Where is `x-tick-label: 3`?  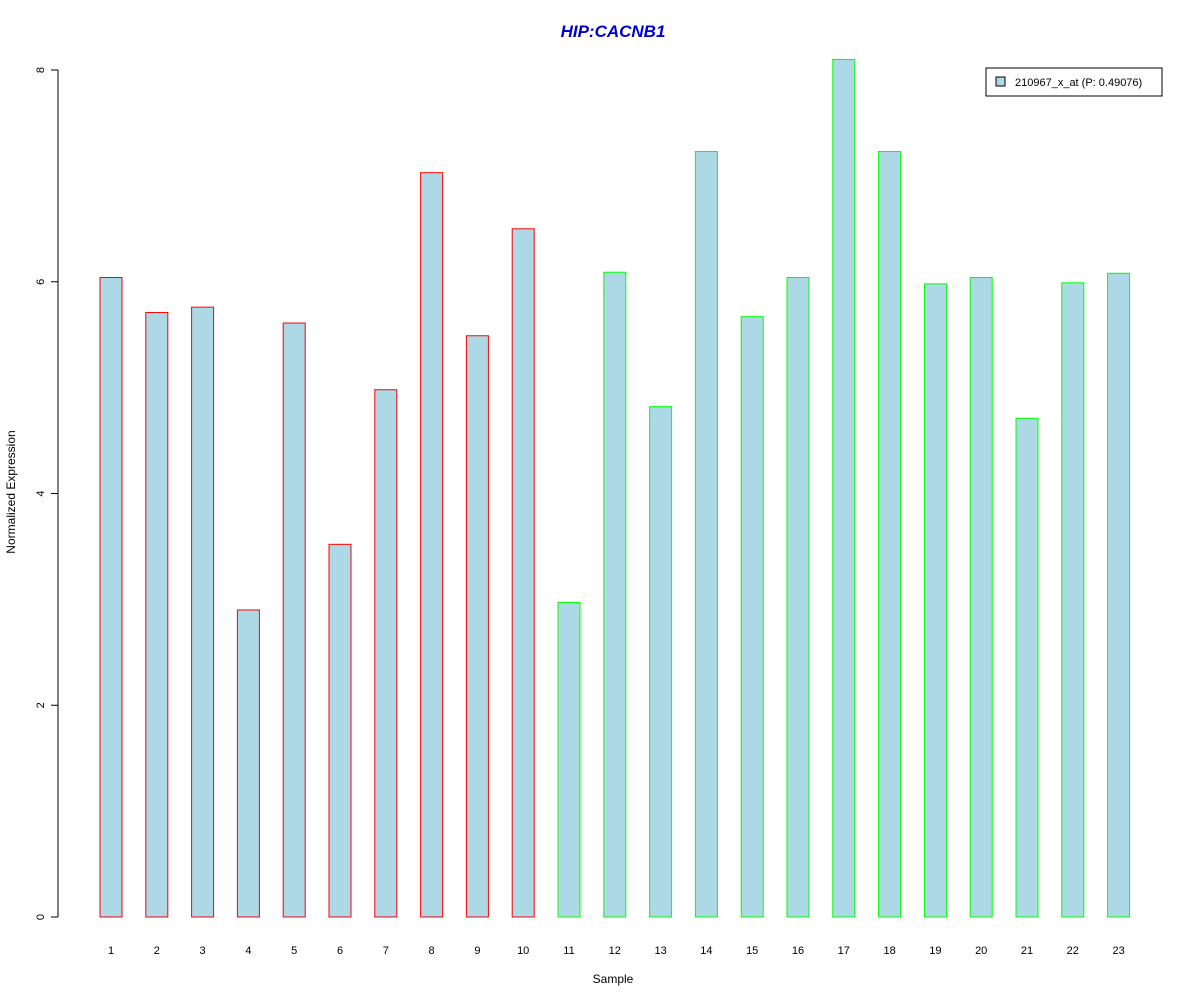
x-tick-label: 3 is located at coordinates (203, 951).